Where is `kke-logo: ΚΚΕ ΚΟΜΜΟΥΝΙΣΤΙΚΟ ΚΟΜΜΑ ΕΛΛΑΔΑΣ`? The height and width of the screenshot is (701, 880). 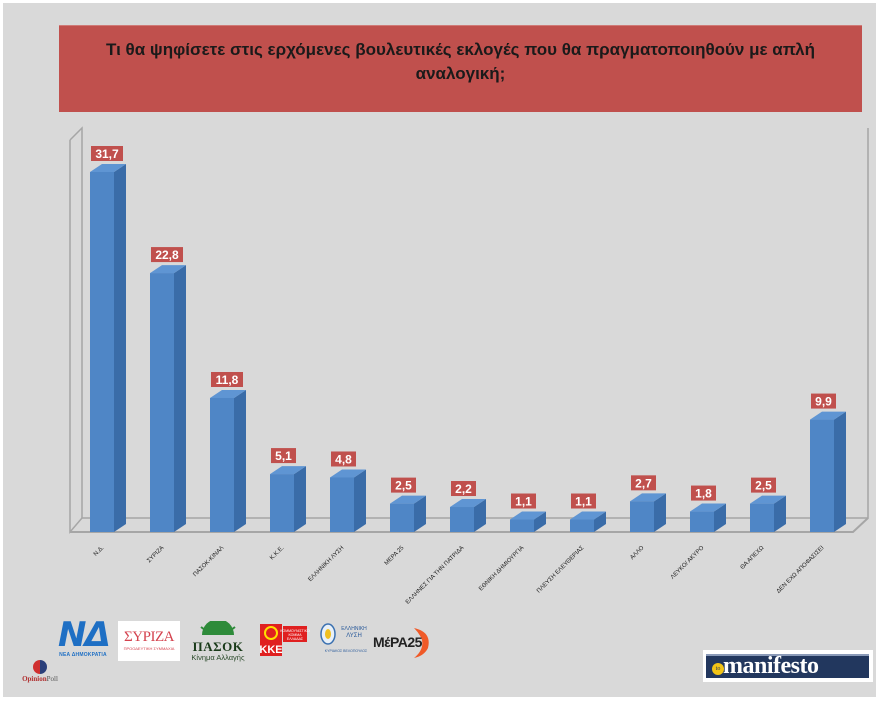
kke-logo: ΚΚΕ ΚΟΜΜΟΥΝΙΣΤΙΚΟ ΚΟΜΜΑ ΕΛΛΑΔΑΣ is located at coordinates (285, 640).